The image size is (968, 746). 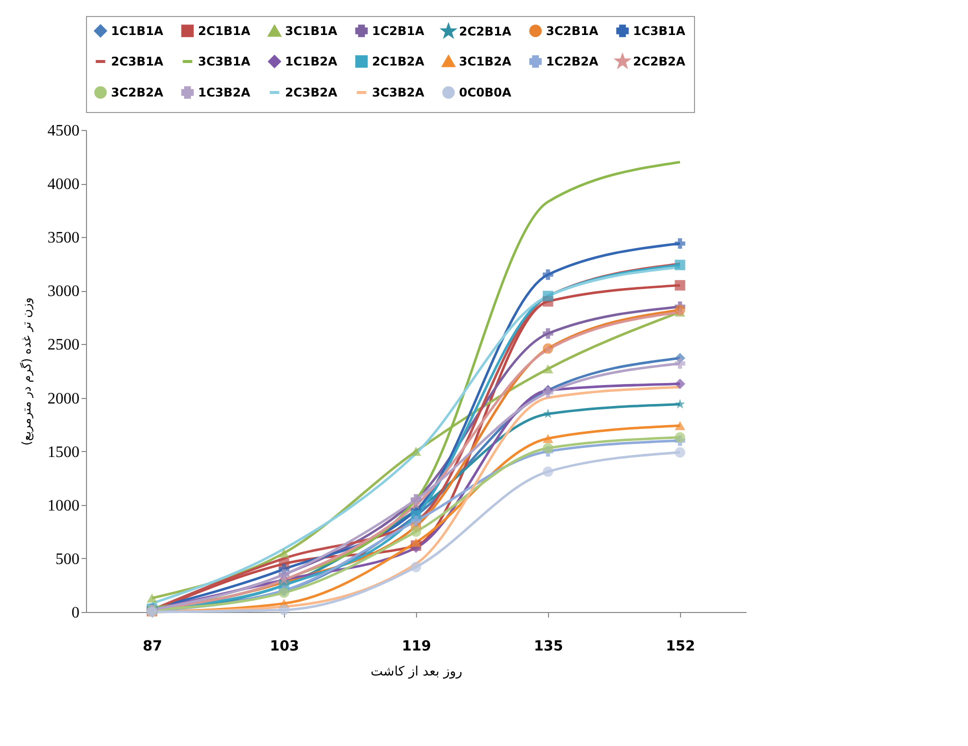 I want to click on legend-label: 1C3B1A, so click(x=659, y=31).